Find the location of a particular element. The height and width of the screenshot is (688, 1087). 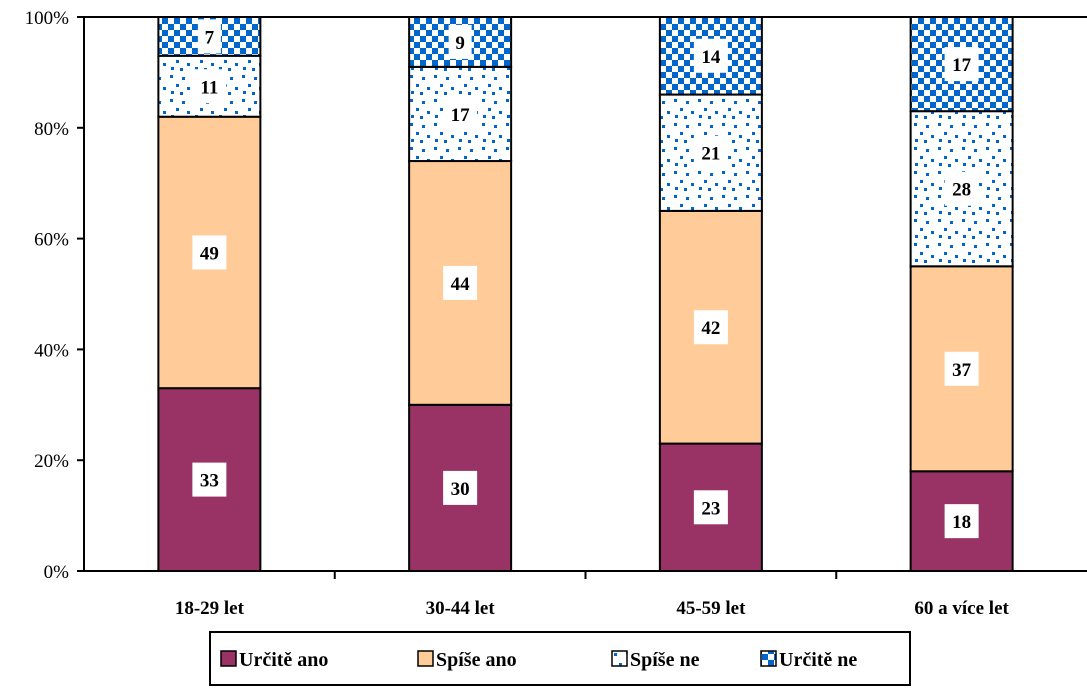

data-label: 30 is located at coordinates (460, 489).